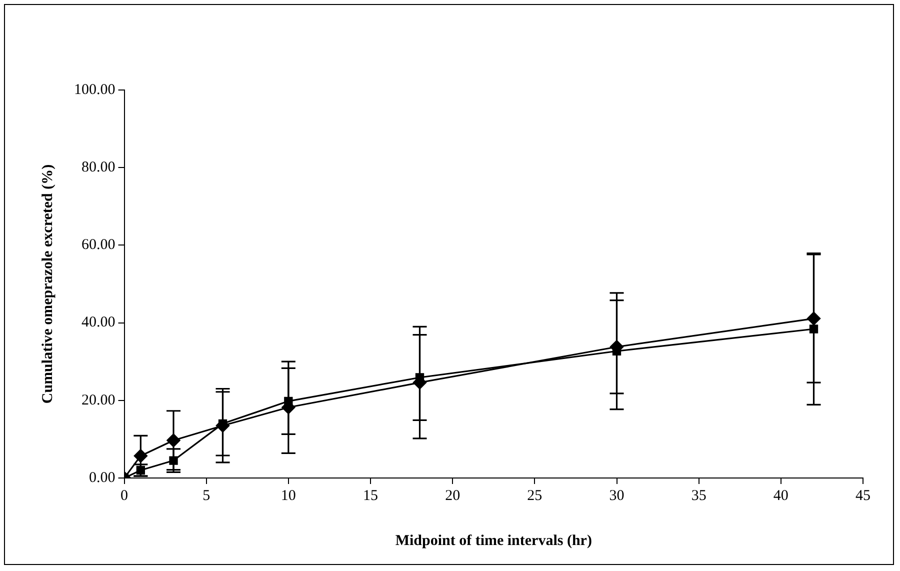  Describe the element at coordinates (95, 90) in the screenshot. I see `y-tick-label: 100.00` at that location.